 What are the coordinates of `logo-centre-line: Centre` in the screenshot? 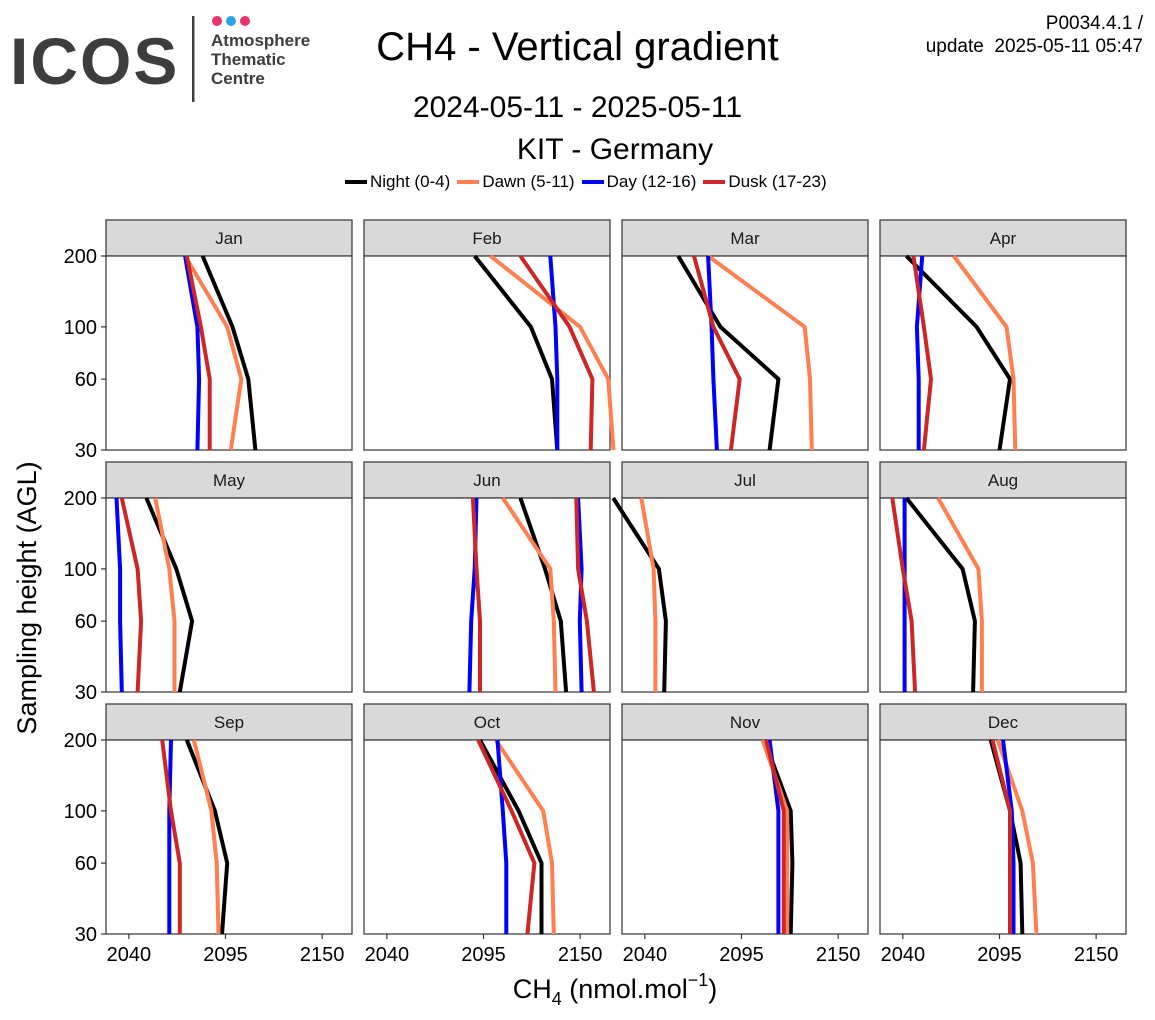 It's located at (238, 78).